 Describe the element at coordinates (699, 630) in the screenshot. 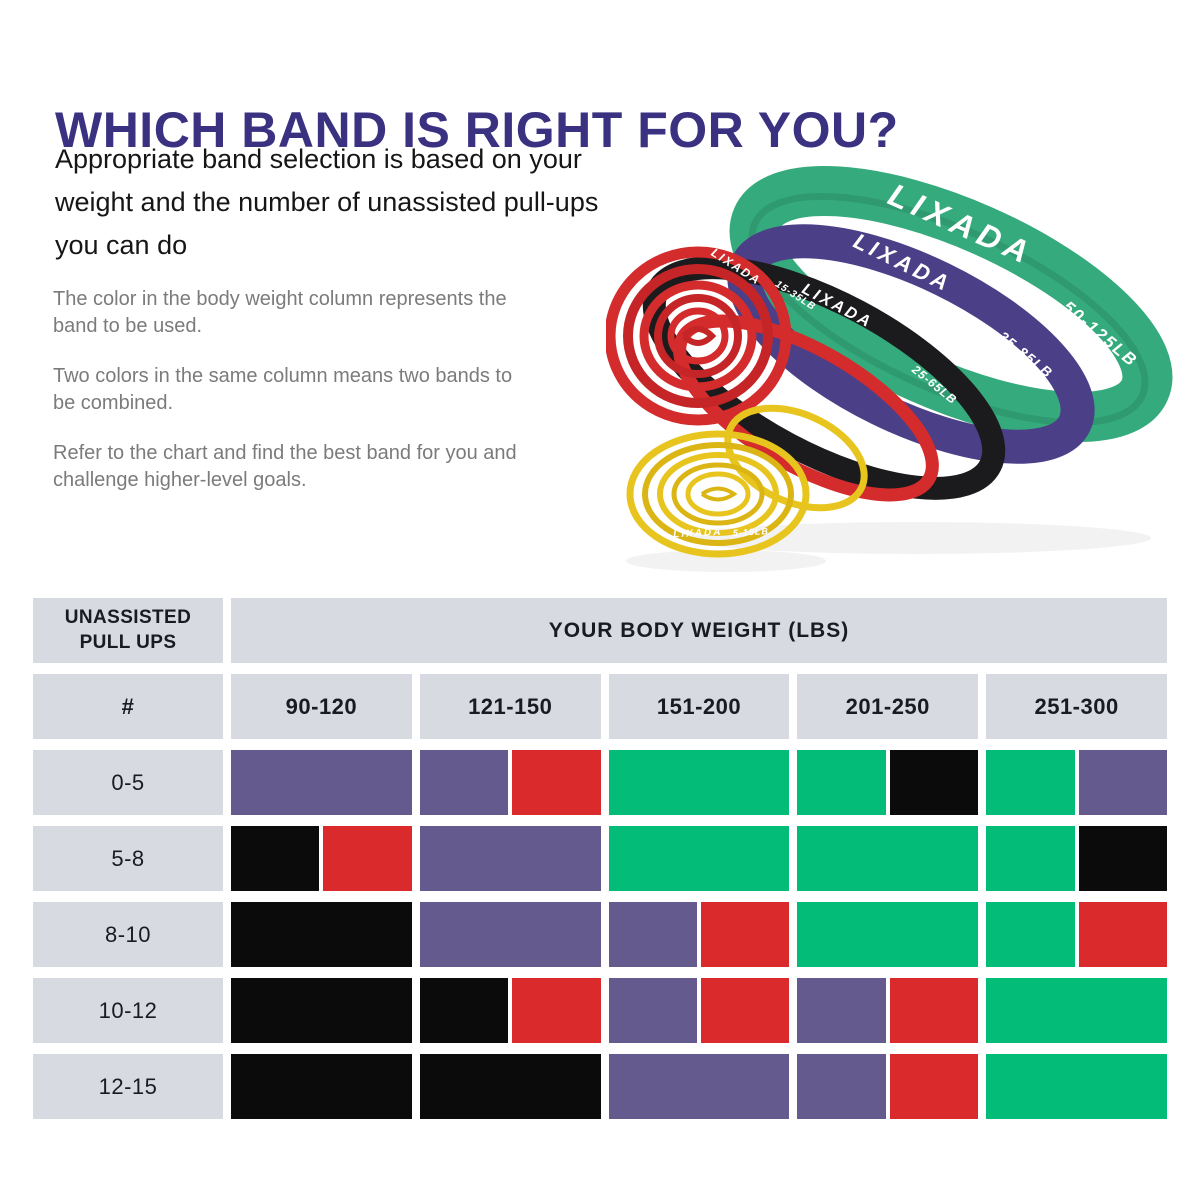

I see `body-weight-header: YOUR BODY WEIGHT (LBS)` at that location.